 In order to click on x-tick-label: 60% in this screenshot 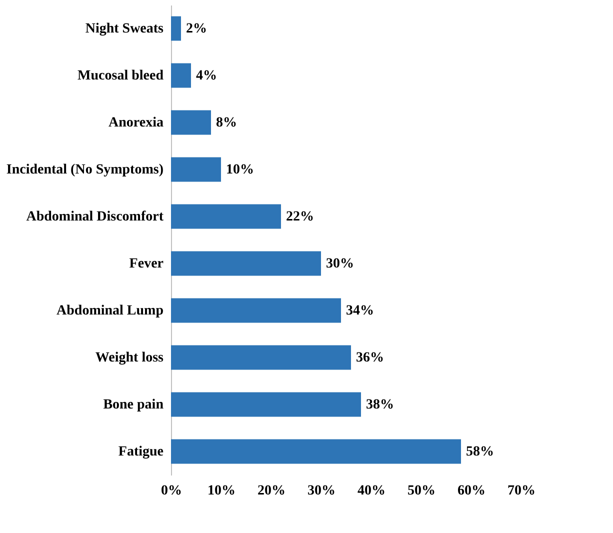, I will do `click(472, 491)`.